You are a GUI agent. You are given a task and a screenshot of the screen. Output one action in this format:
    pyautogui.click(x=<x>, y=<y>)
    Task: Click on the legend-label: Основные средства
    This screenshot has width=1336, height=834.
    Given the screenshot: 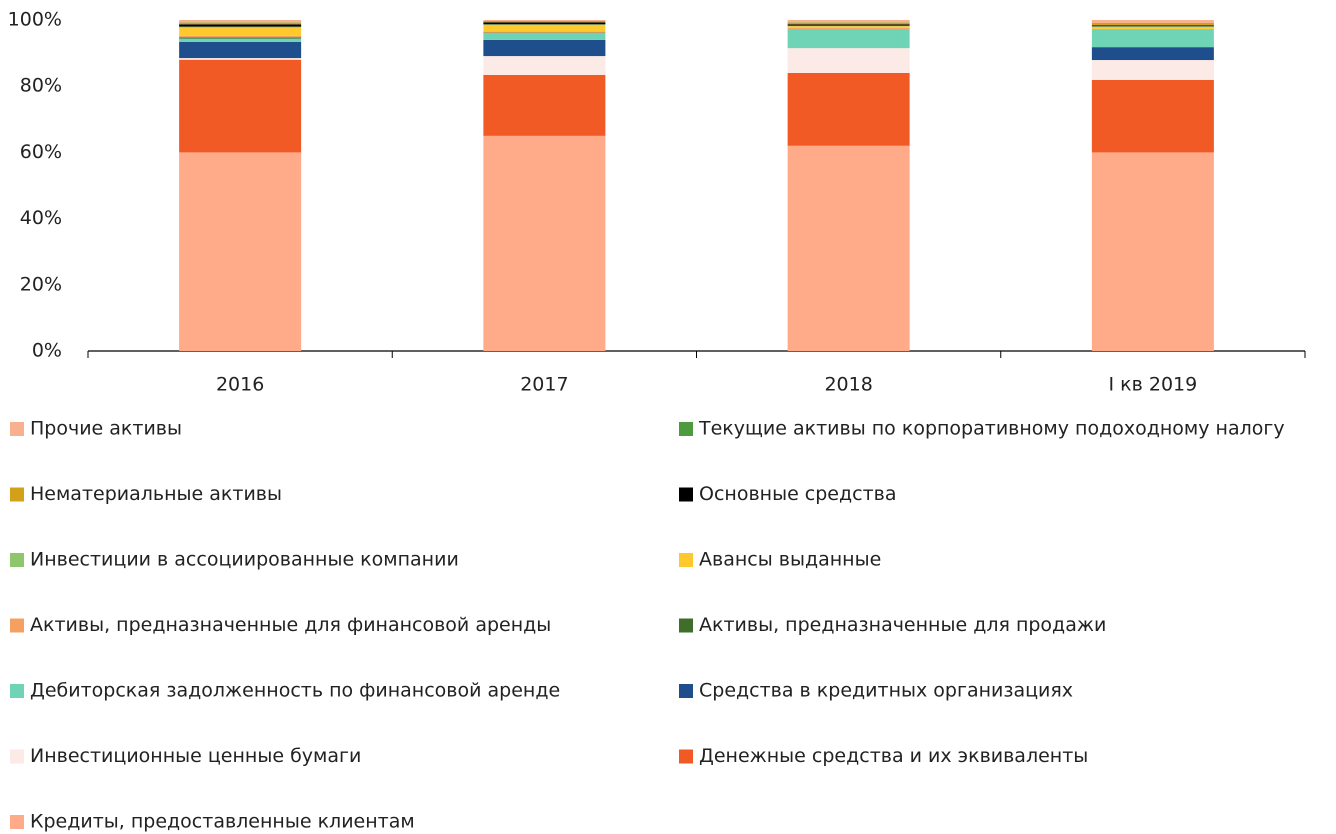 What is the action you would take?
    pyautogui.click(x=798, y=494)
    